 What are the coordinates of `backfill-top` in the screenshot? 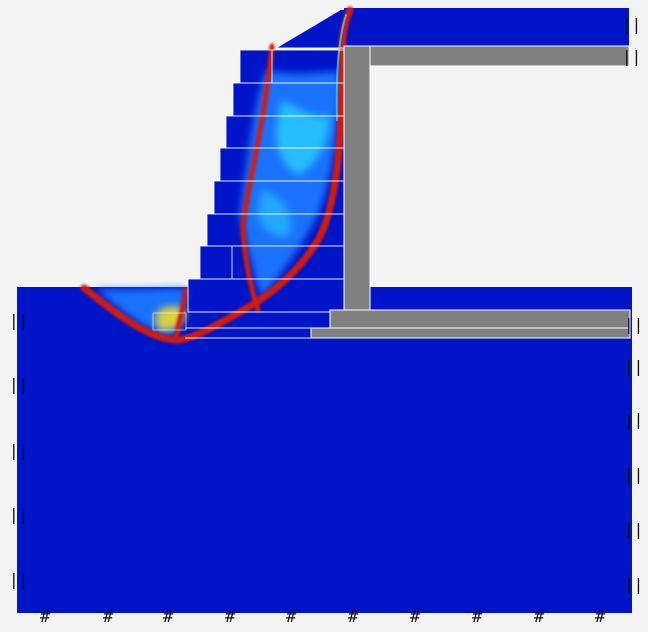 It's located at (486, 27).